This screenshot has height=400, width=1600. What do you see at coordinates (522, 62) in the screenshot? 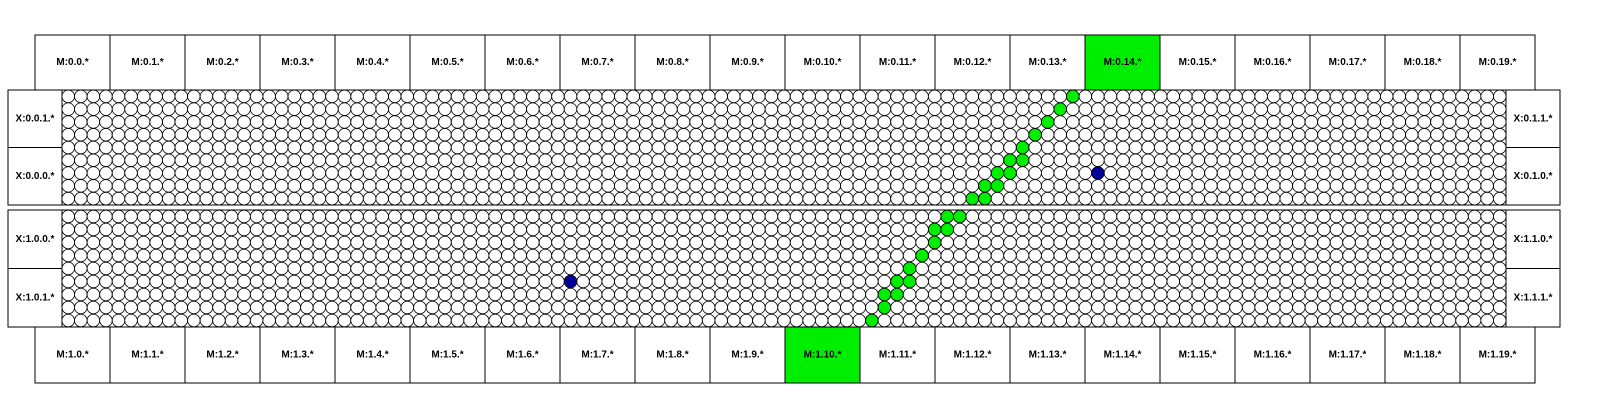
I see `module-label: M:0.6.*` at bounding box center [522, 62].